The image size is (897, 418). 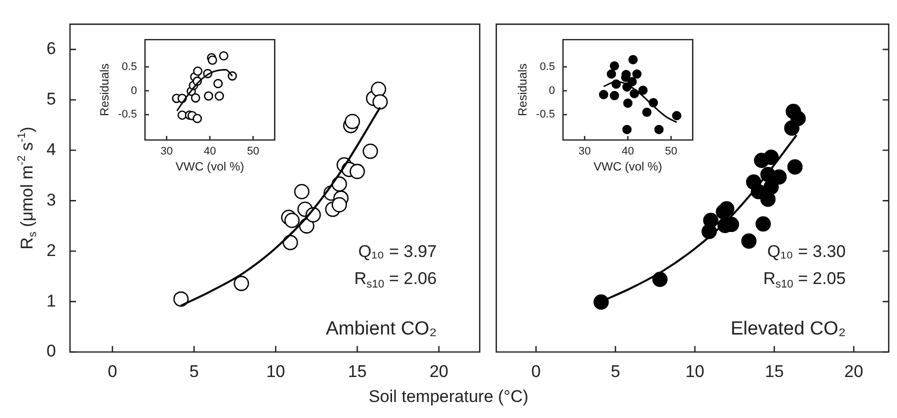 What do you see at coordinates (381, 329) in the screenshot?
I see `annotation: Ambient CO₂` at bounding box center [381, 329].